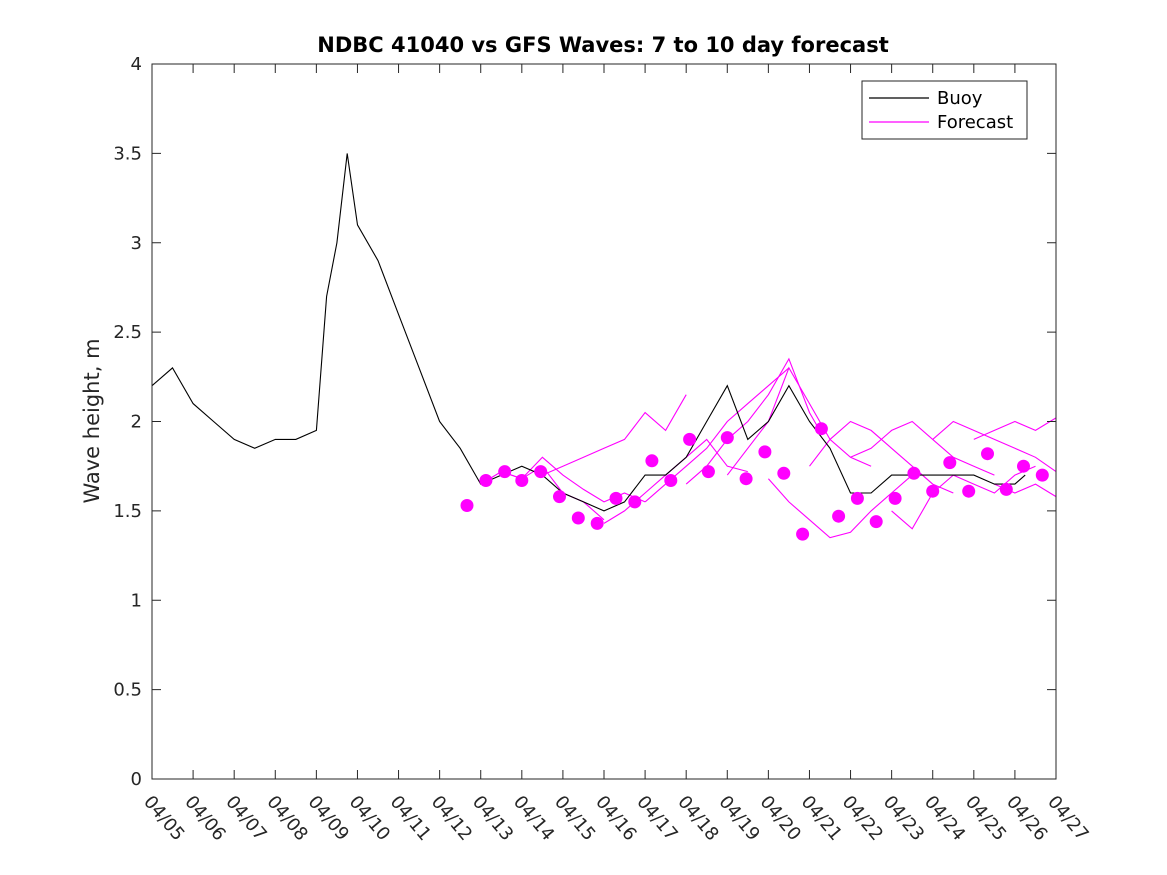  What do you see at coordinates (136, 64) in the screenshot?
I see `y-tick-label: 4` at bounding box center [136, 64].